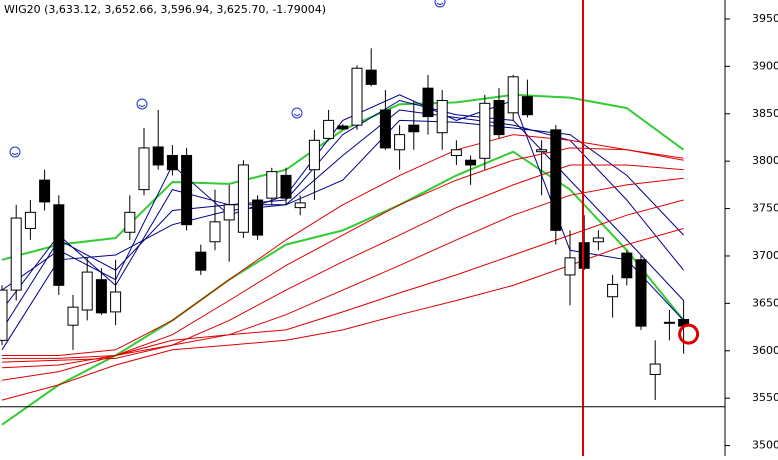 The width and height of the screenshot is (778, 460). I want to click on y-tick-label: 3500, so click(765, 445).